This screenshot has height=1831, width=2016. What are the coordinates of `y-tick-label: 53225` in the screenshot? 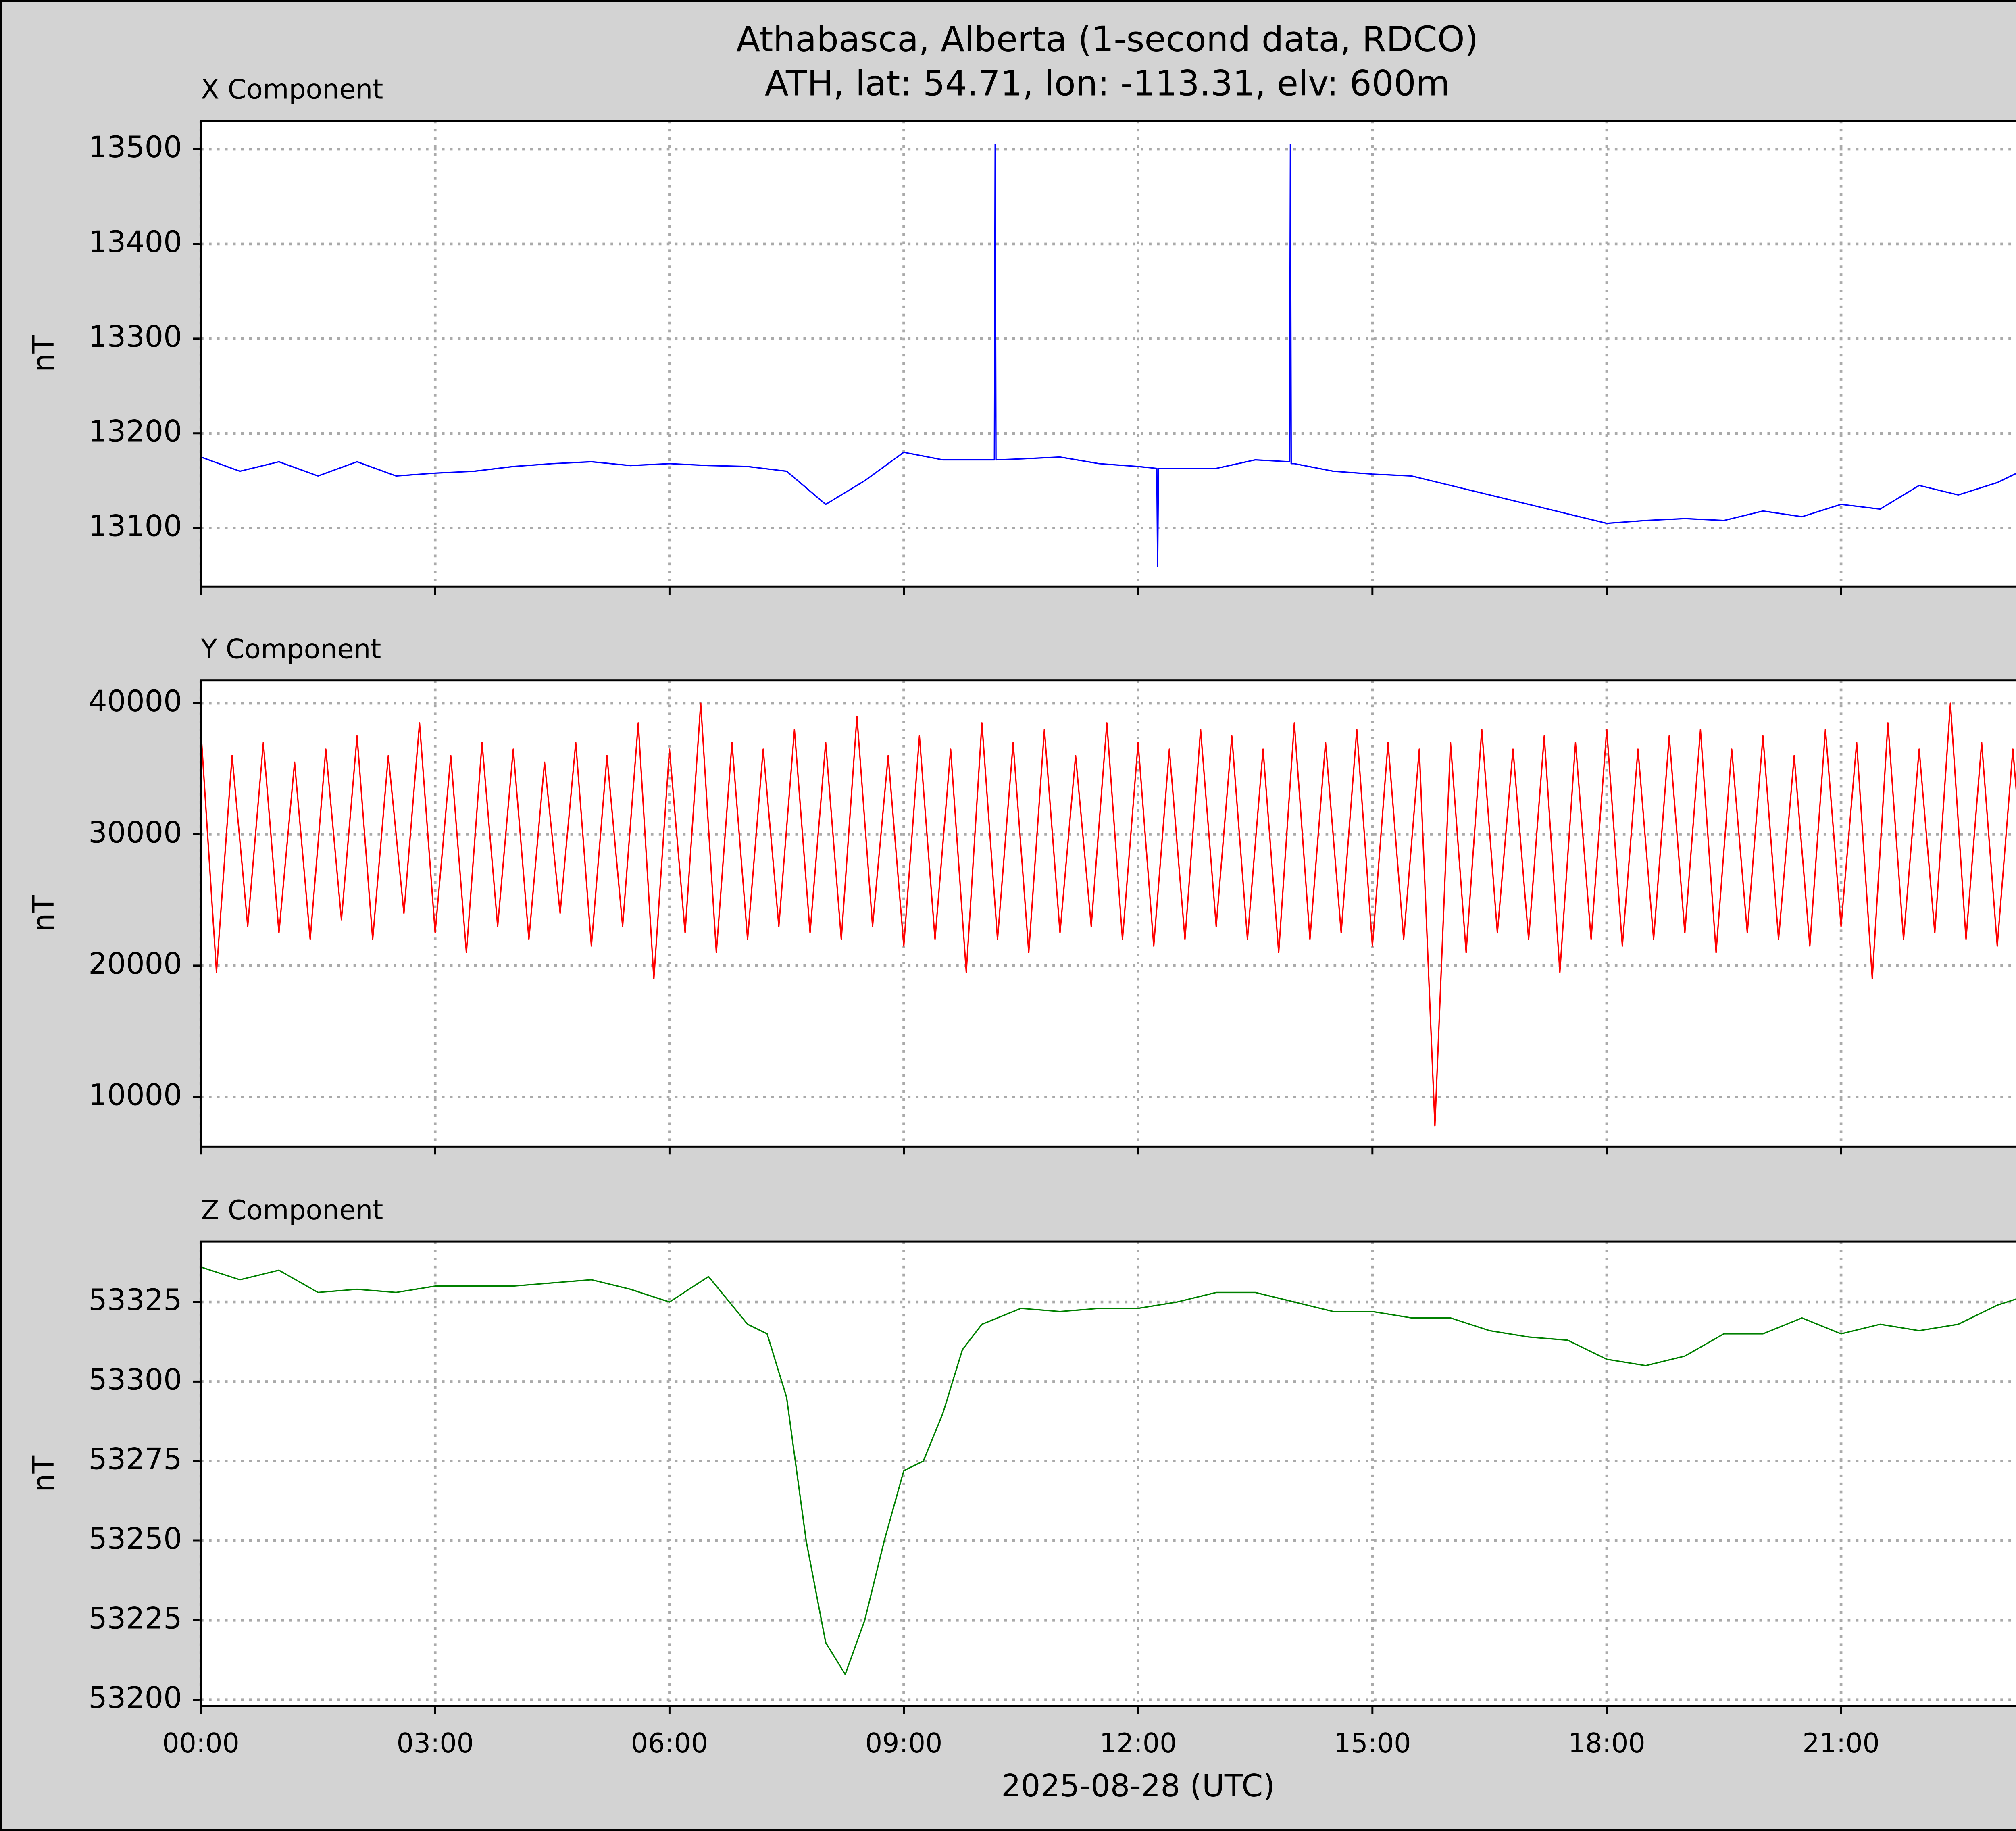 It's located at (135, 1618).